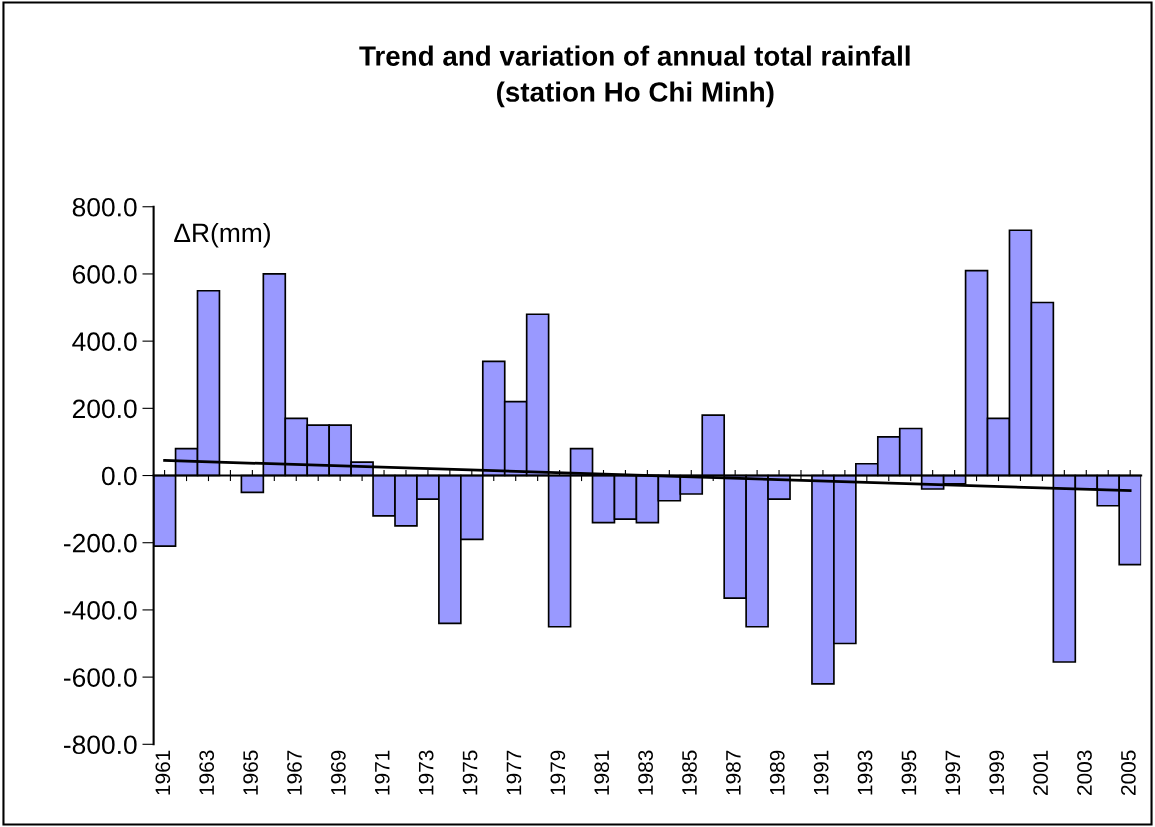 The height and width of the screenshot is (827, 1155). I want to click on x-tick-label: 2003, so click(1084, 772).